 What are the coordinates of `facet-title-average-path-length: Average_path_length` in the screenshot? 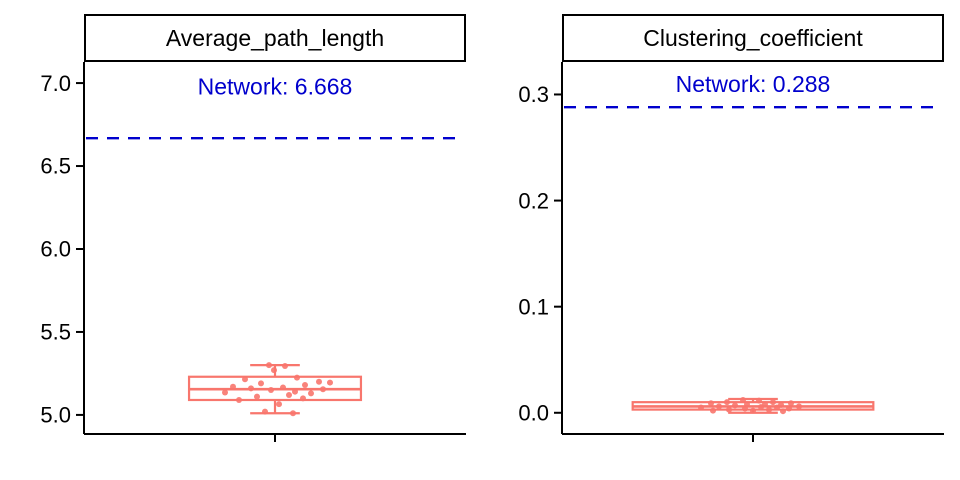 It's located at (275, 37).